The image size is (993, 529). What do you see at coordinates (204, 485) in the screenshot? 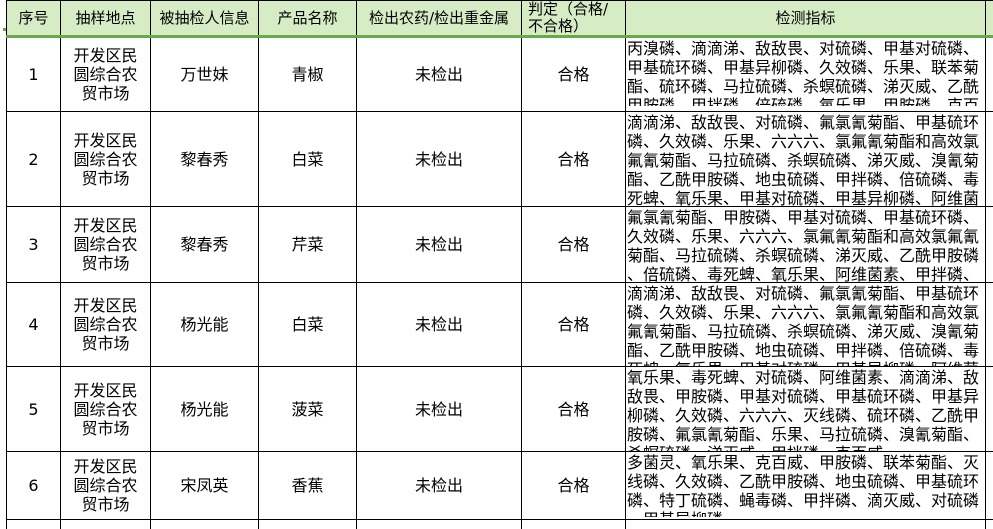
I see `cell-person: 宋凤英` at bounding box center [204, 485].